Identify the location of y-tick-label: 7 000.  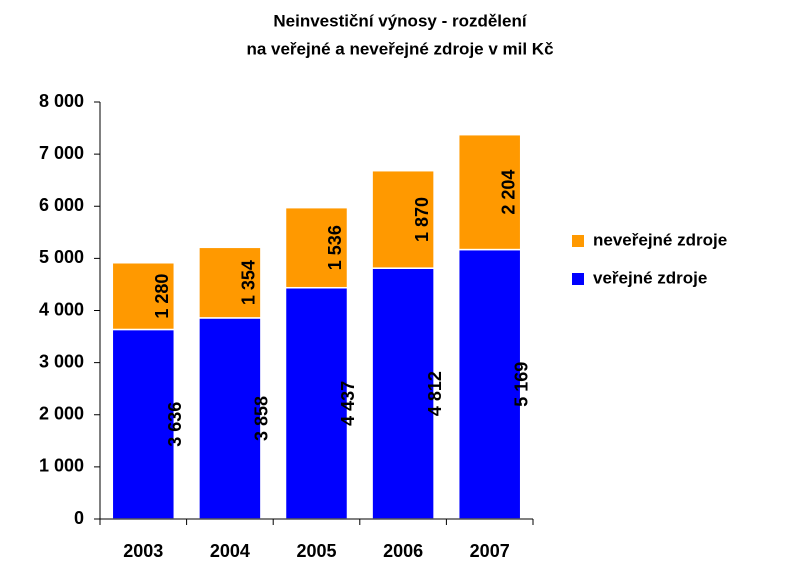
(61, 153).